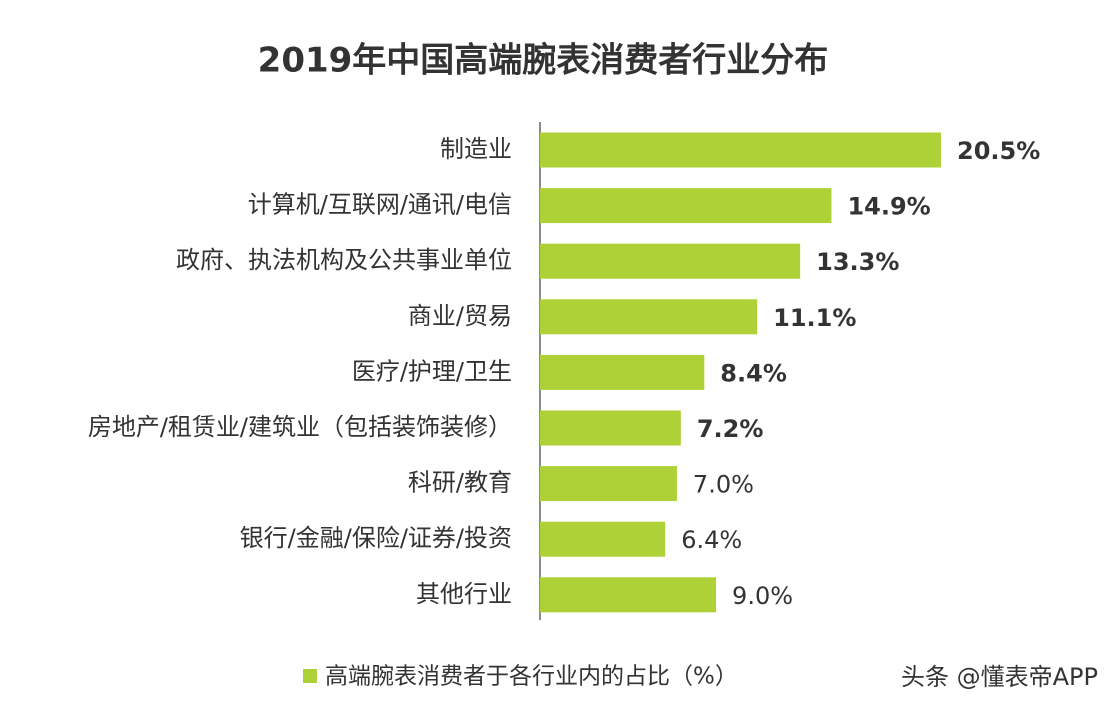 This screenshot has height=712, width=1119. I want to click on y-tick-label: 房地产/租赁业/建筑业（包括装饰装修）, so click(300, 427).